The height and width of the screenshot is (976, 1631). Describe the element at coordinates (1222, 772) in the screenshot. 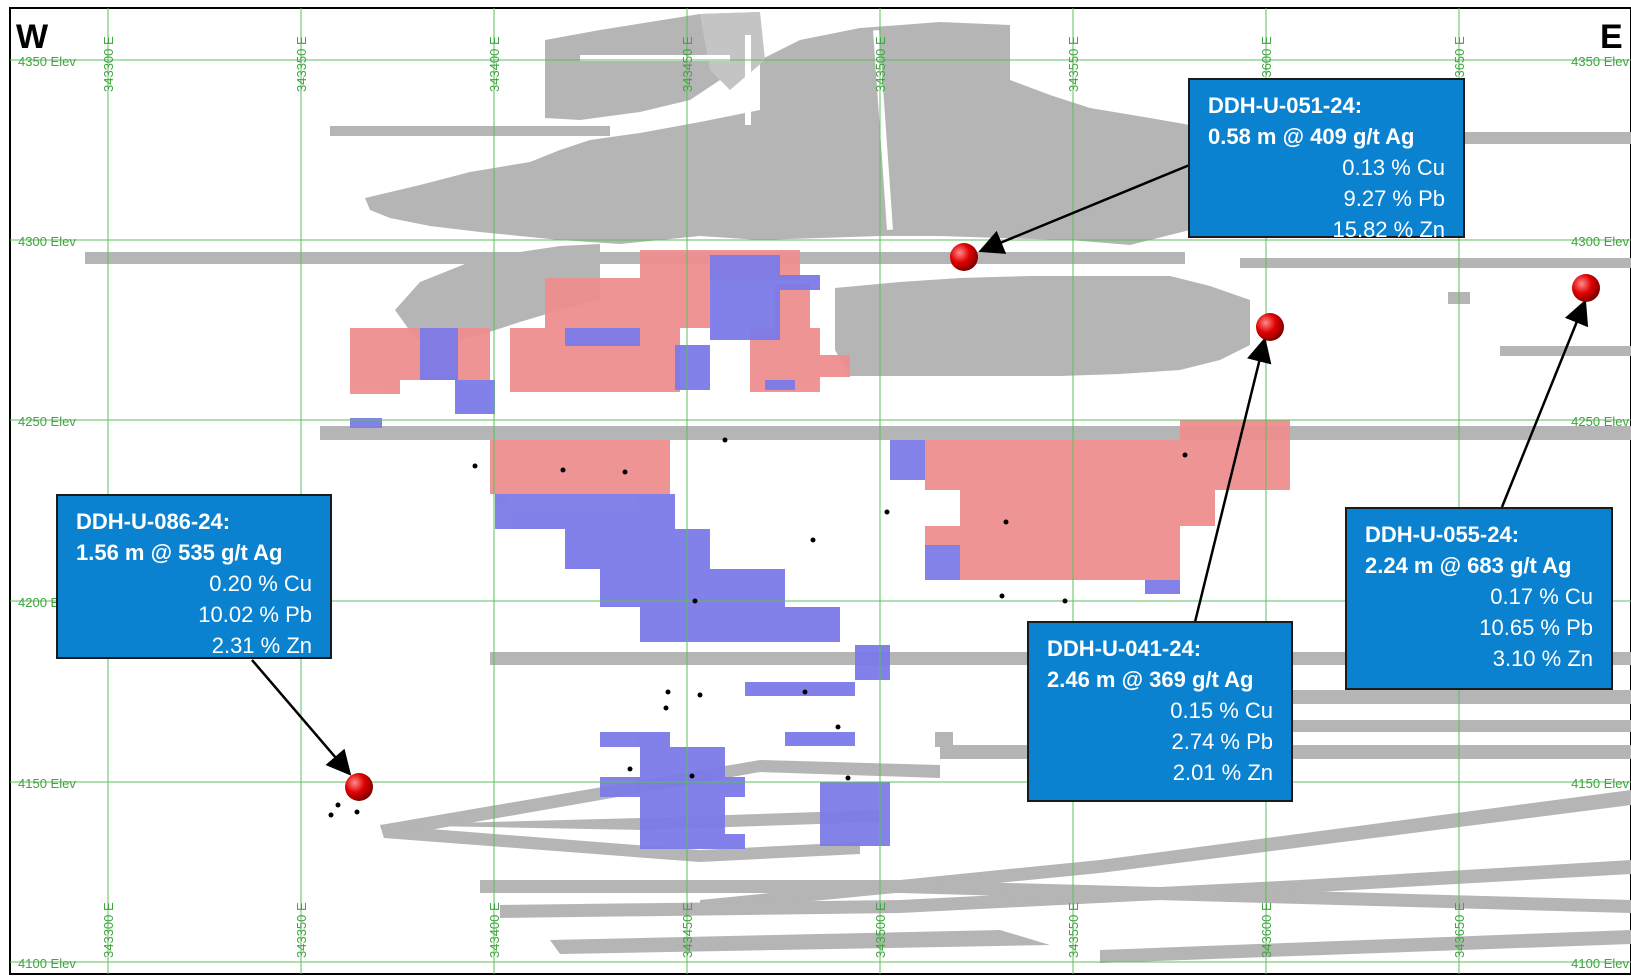

I see `callout-zn: 2.01 % Zn` at that location.